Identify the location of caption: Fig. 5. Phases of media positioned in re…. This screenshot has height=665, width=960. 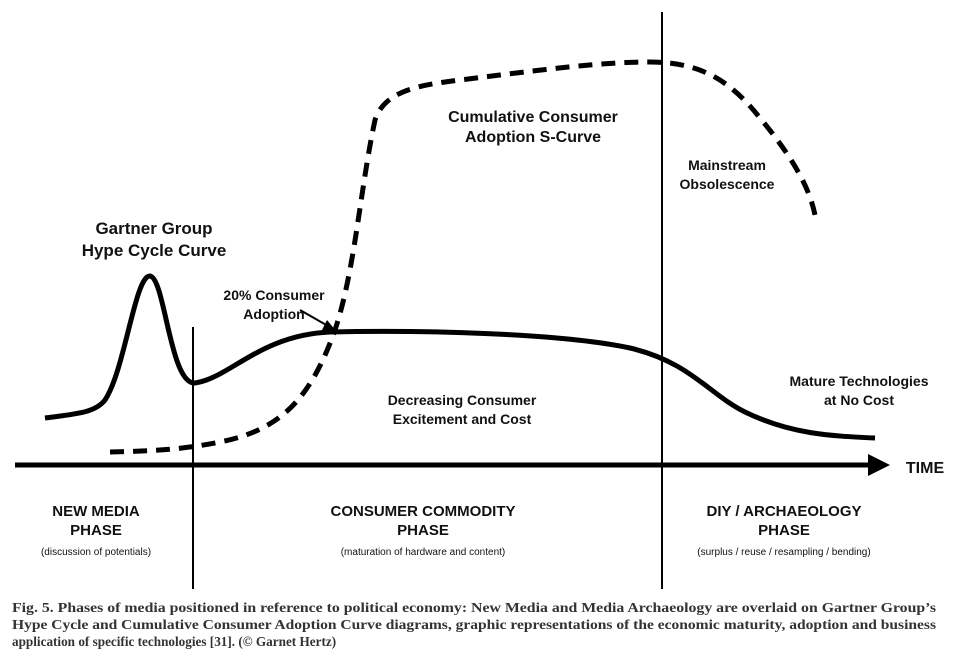
(474, 607).